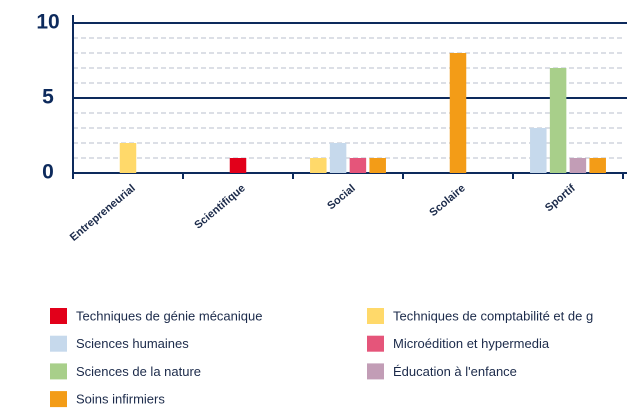 This screenshot has height=409, width=641. I want to click on x-tick-label-group: Scolaire, so click(447, 200).